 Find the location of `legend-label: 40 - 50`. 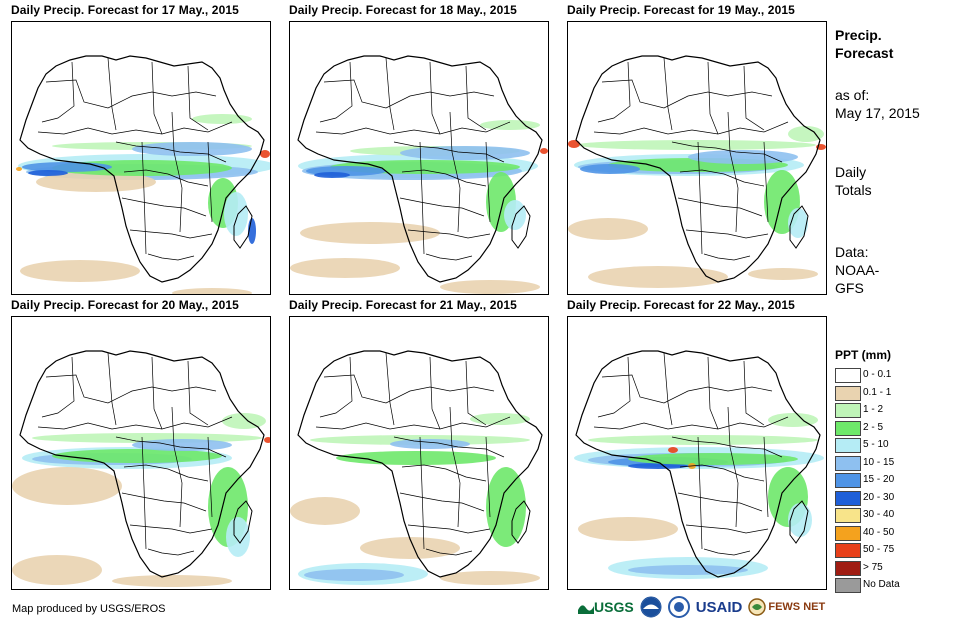

legend-label: 40 - 50 is located at coordinates (879, 532).